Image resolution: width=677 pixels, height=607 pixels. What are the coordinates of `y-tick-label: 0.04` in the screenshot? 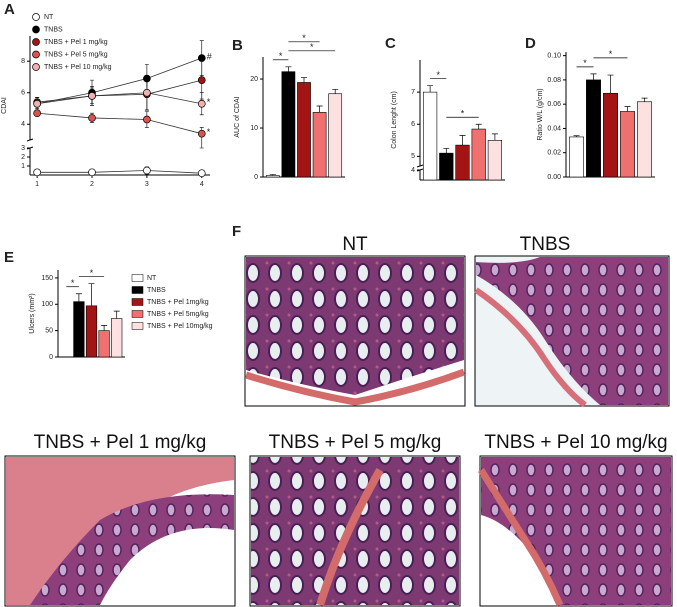 It's located at (554, 128).